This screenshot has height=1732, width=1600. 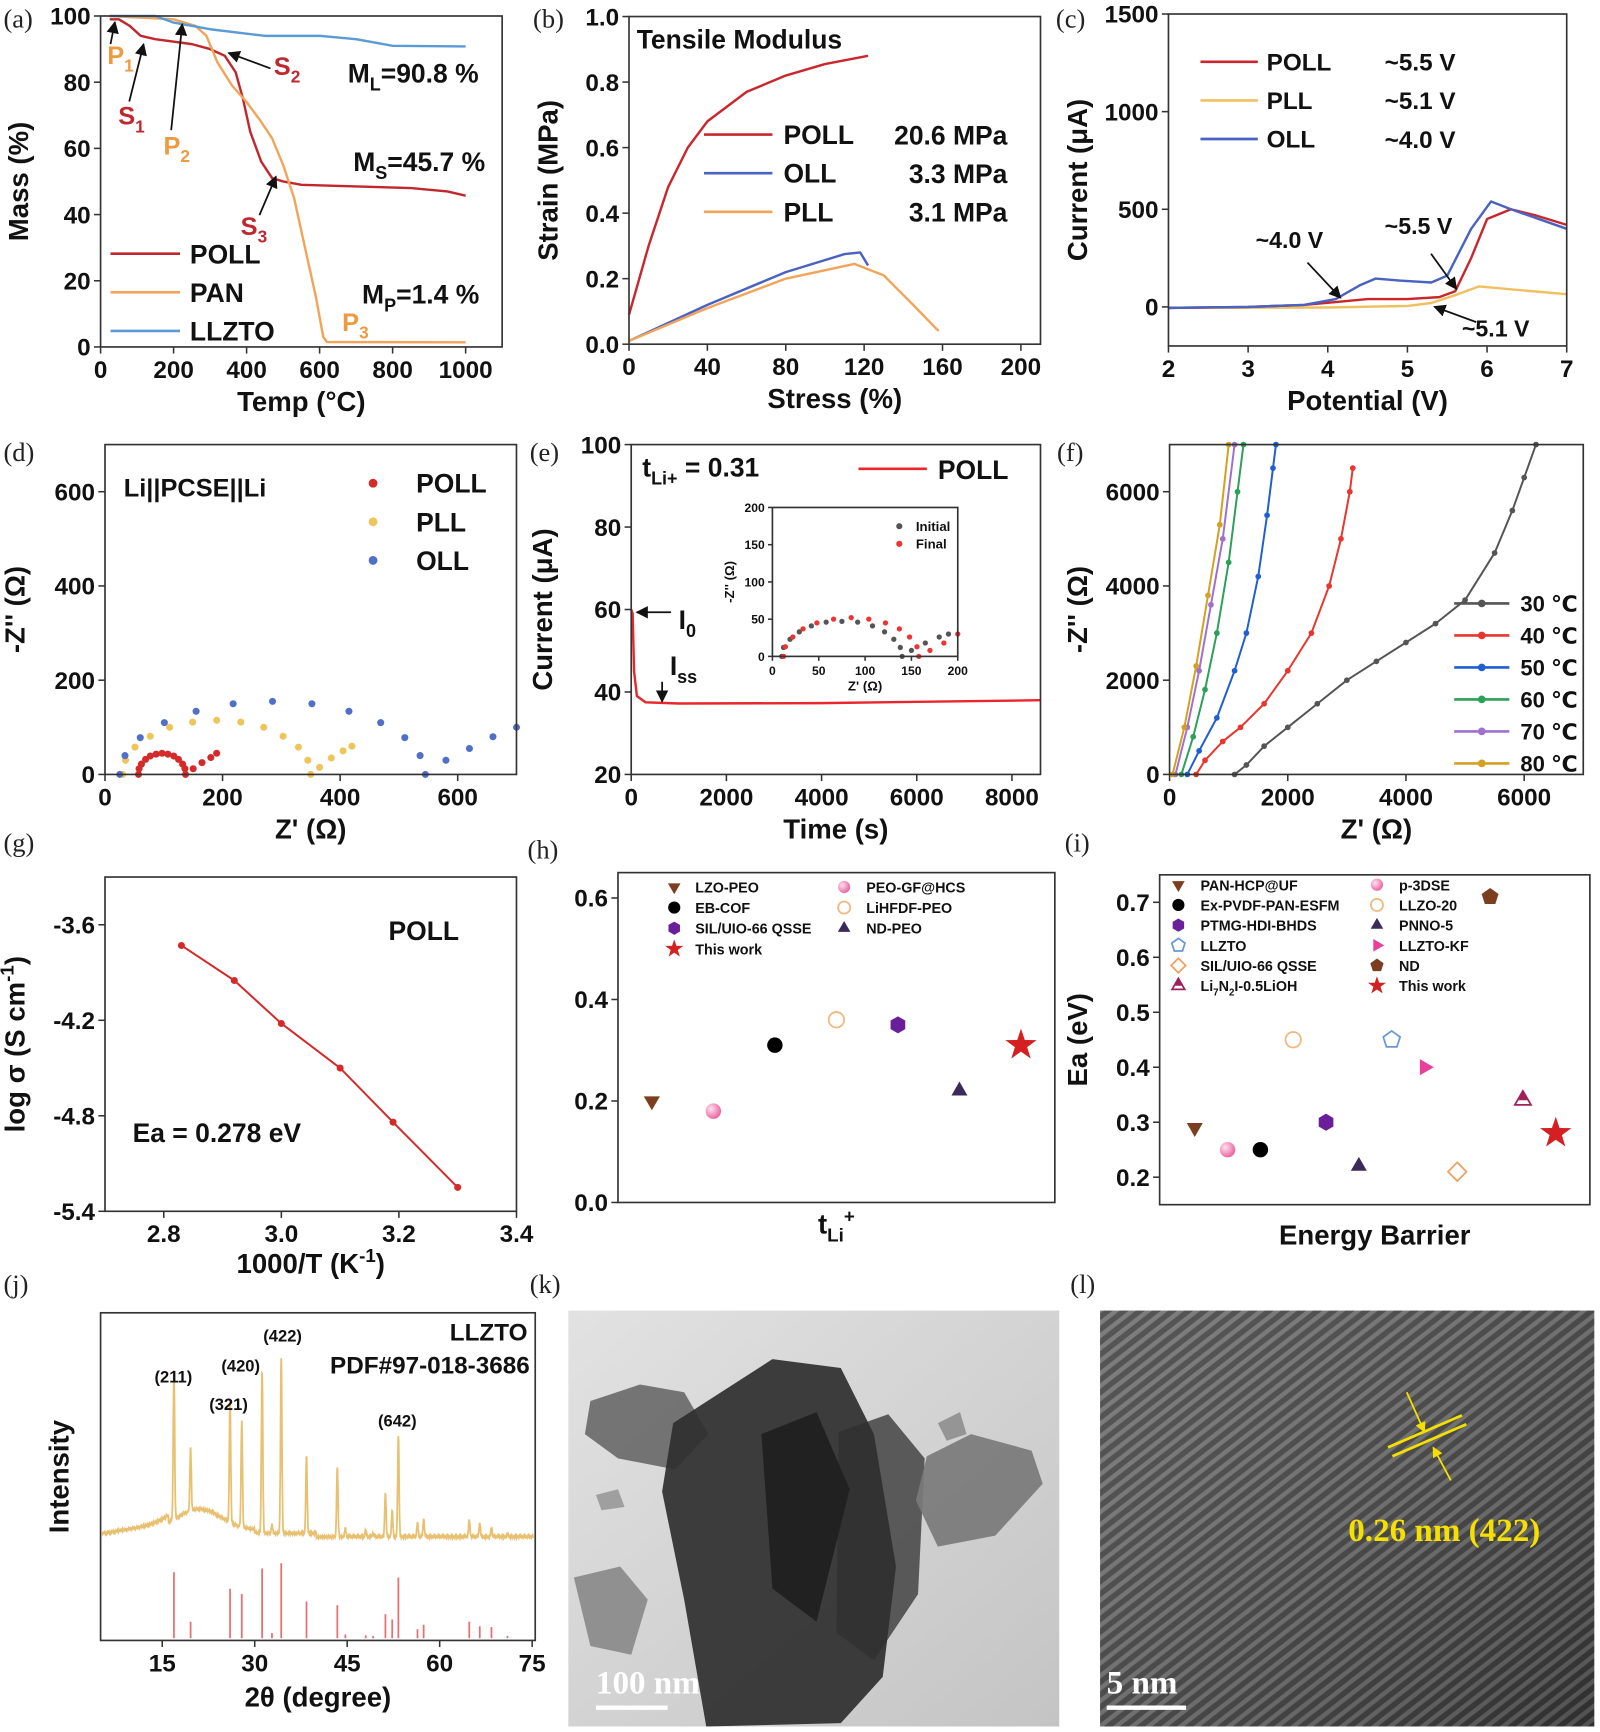 What do you see at coordinates (849, 1215) in the screenshot?
I see `x-axis-title-part: +` at bounding box center [849, 1215].